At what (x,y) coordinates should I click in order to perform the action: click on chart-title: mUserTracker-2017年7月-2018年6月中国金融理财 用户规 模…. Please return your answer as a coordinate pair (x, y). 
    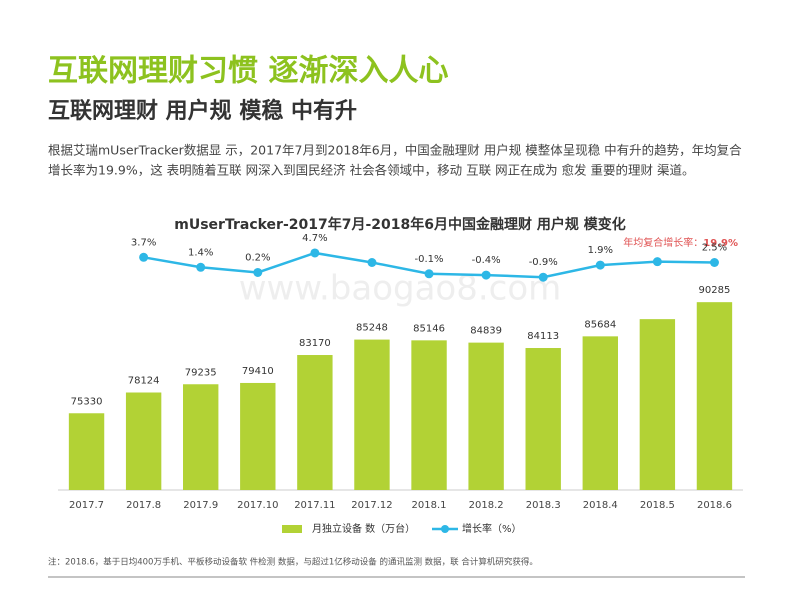
    Looking at the image, I should click on (399, 224).